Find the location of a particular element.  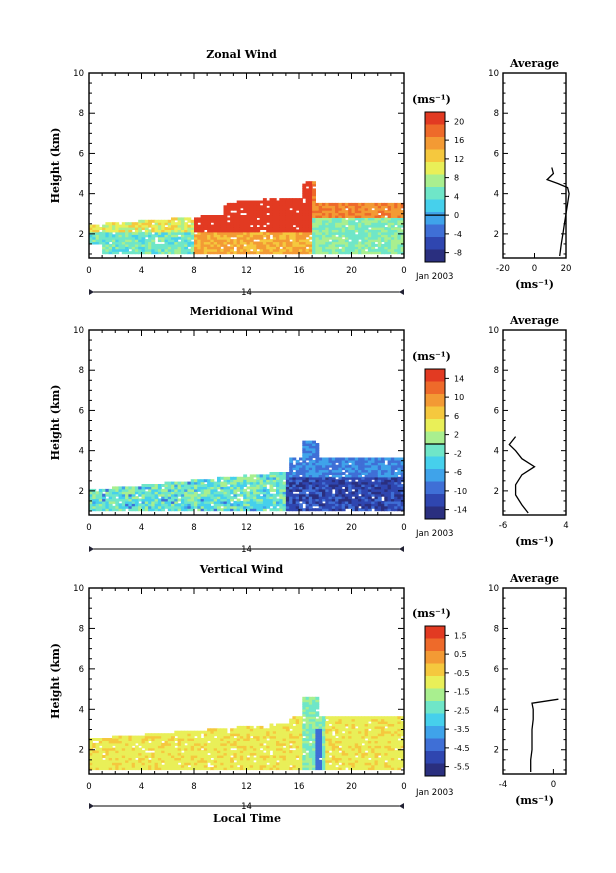

average-frame is located at coordinates (534, 165).